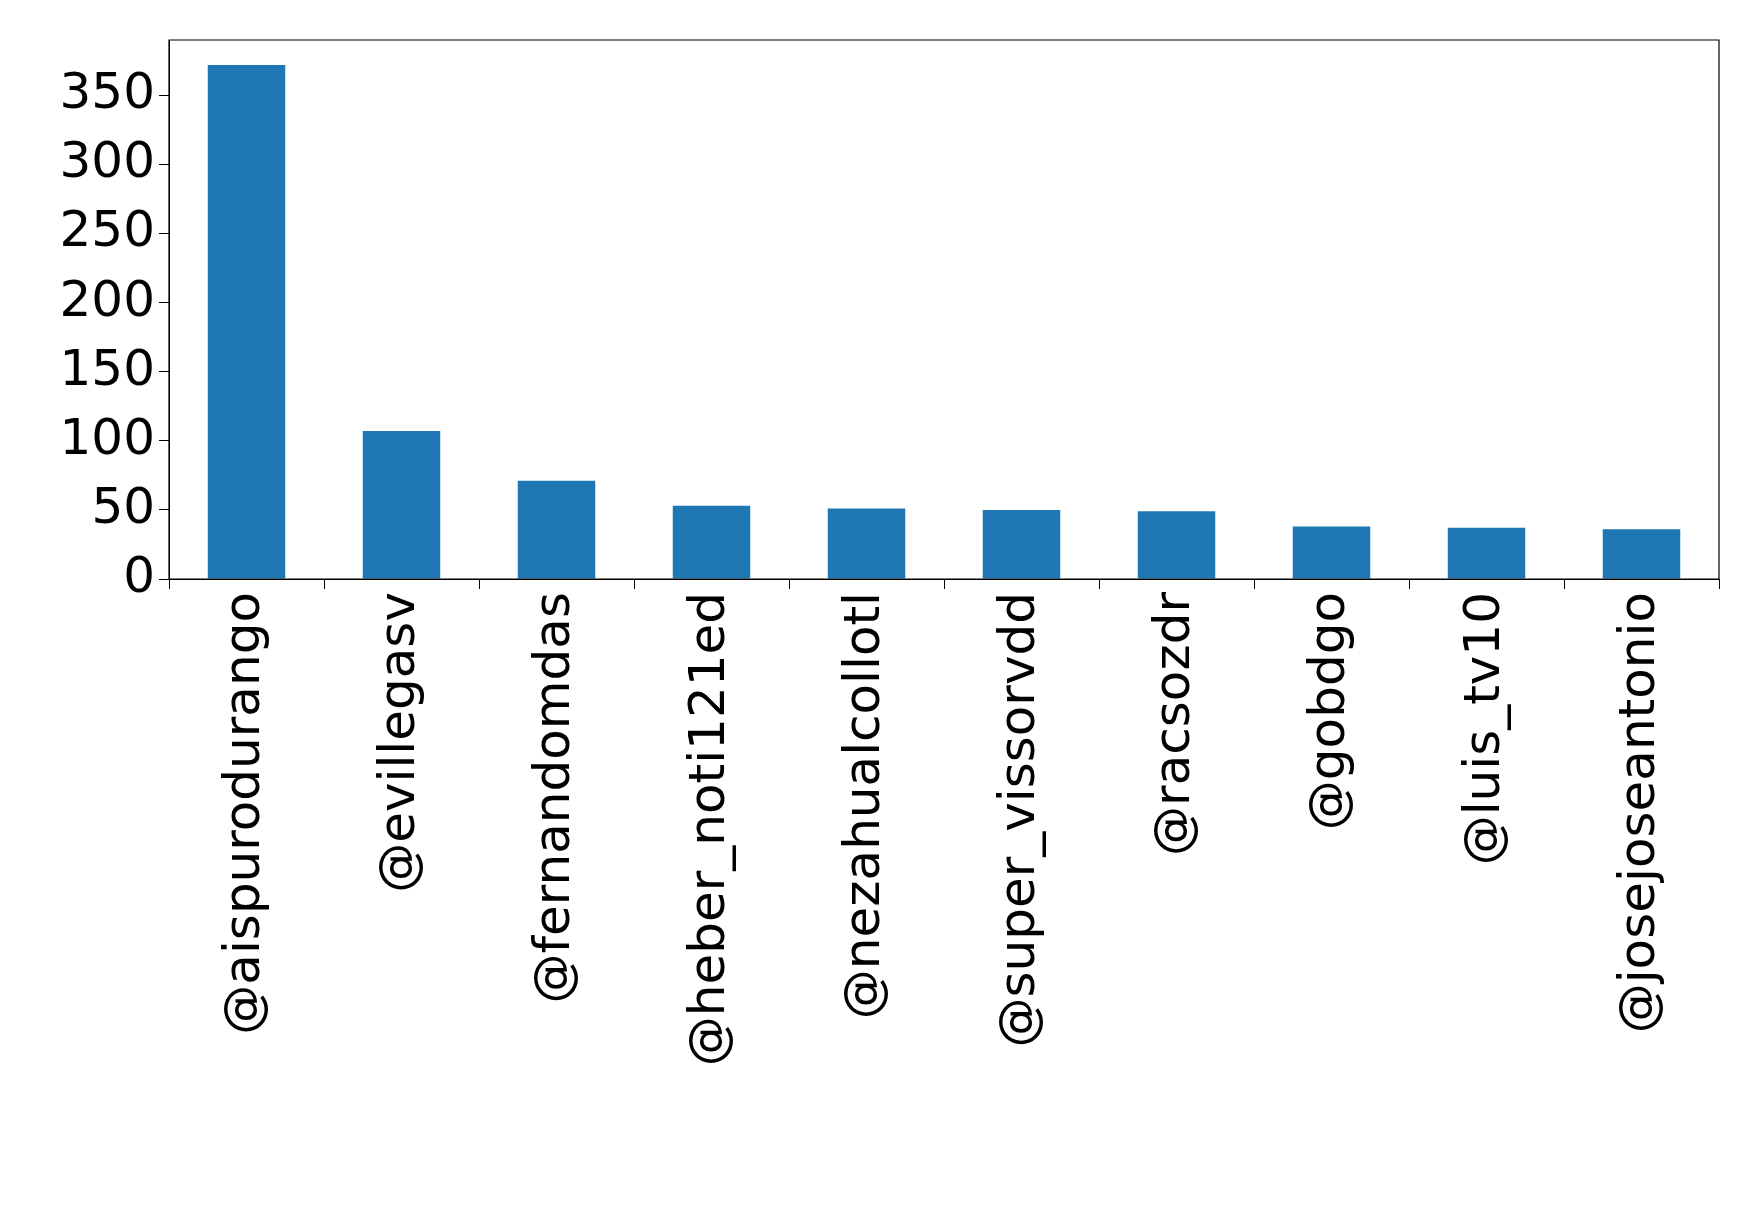 This screenshot has height=1221, width=1759. Describe the element at coordinates (107, 298) in the screenshot. I see `y-tick-label: 200` at that location.